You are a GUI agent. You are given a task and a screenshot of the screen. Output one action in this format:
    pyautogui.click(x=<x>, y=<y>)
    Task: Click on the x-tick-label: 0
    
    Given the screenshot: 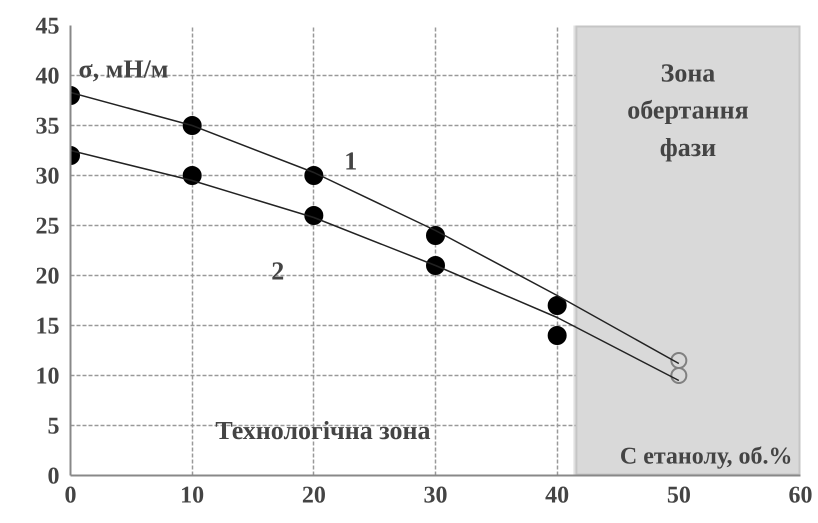 What is the action you would take?
    pyautogui.click(x=70, y=495)
    